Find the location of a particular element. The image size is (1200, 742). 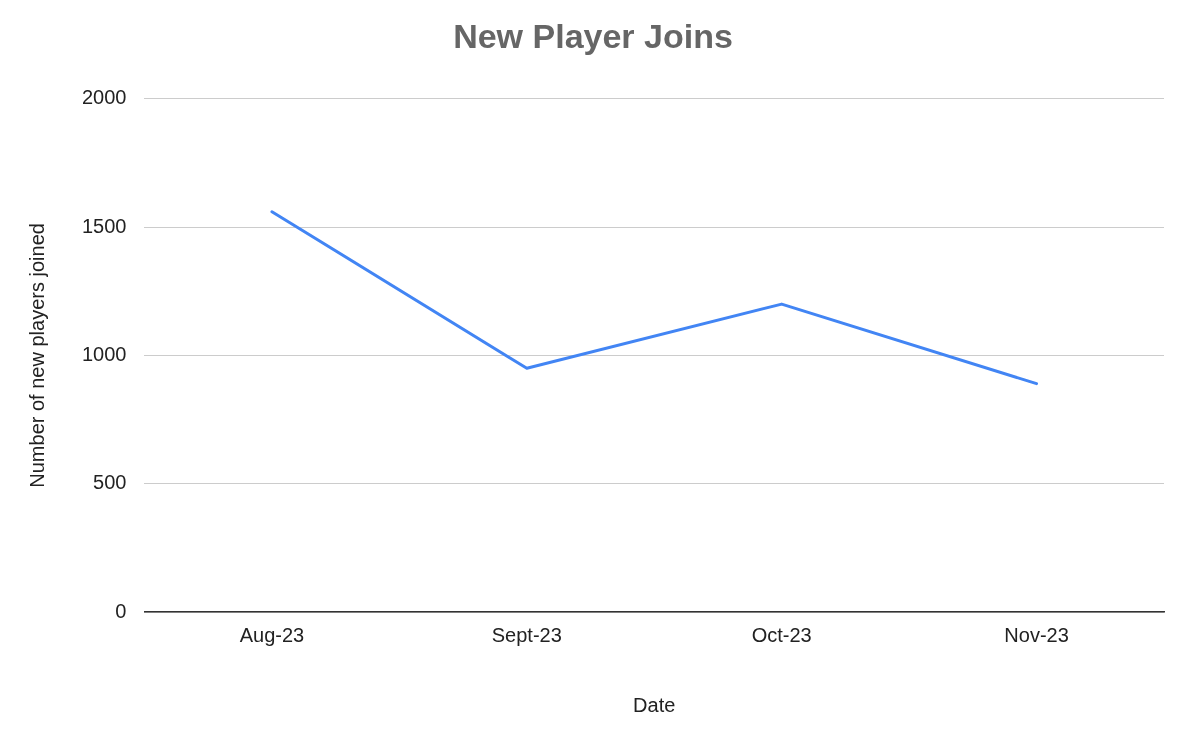

y-axis-title: Number of new players joined is located at coordinates (36, 355).